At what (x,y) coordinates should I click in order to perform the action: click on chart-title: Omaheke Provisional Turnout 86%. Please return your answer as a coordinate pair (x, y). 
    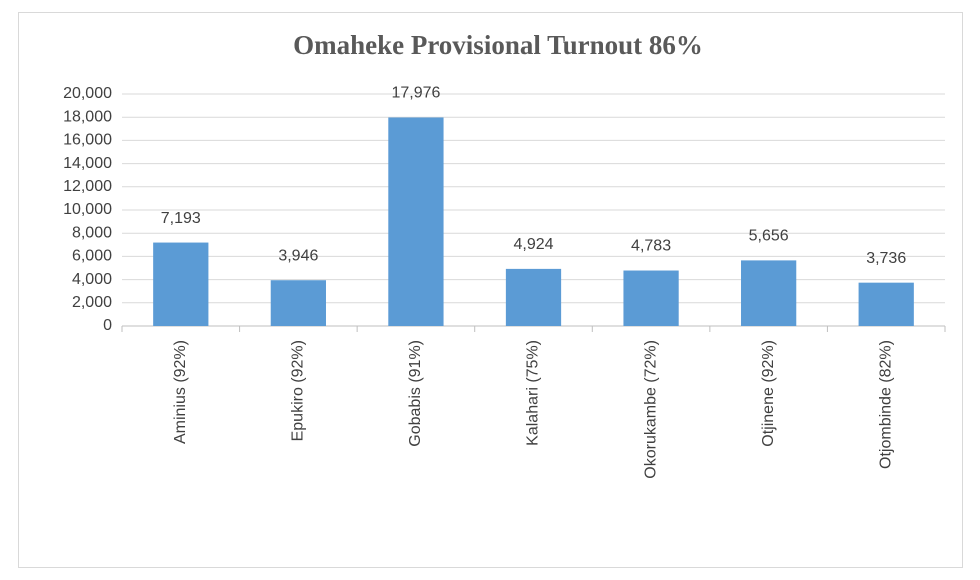
    Looking at the image, I should click on (498, 45).